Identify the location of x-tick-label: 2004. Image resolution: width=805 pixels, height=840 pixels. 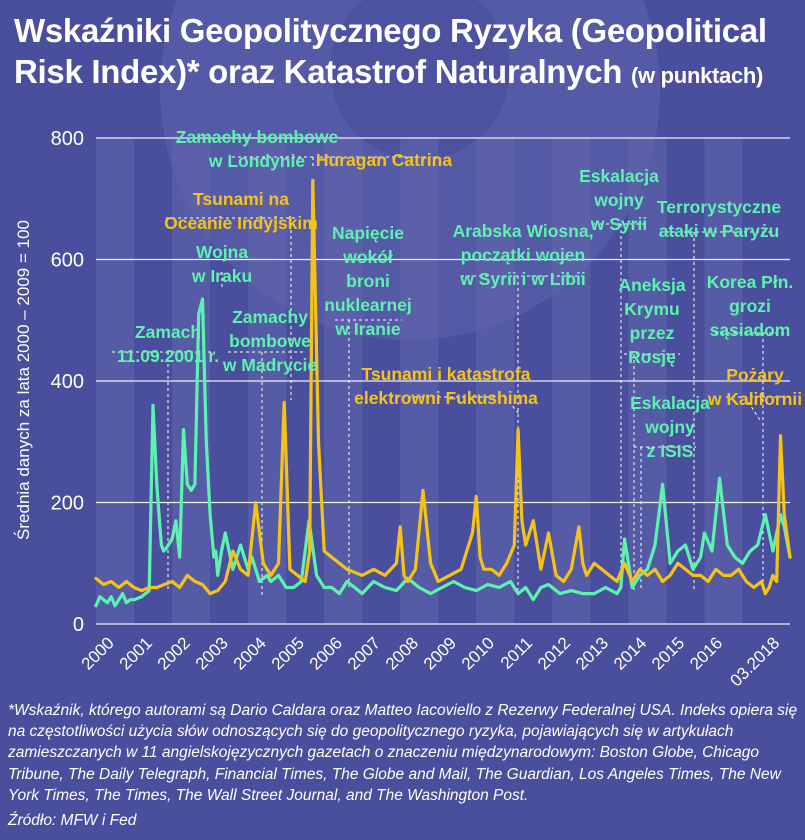
(250, 653).